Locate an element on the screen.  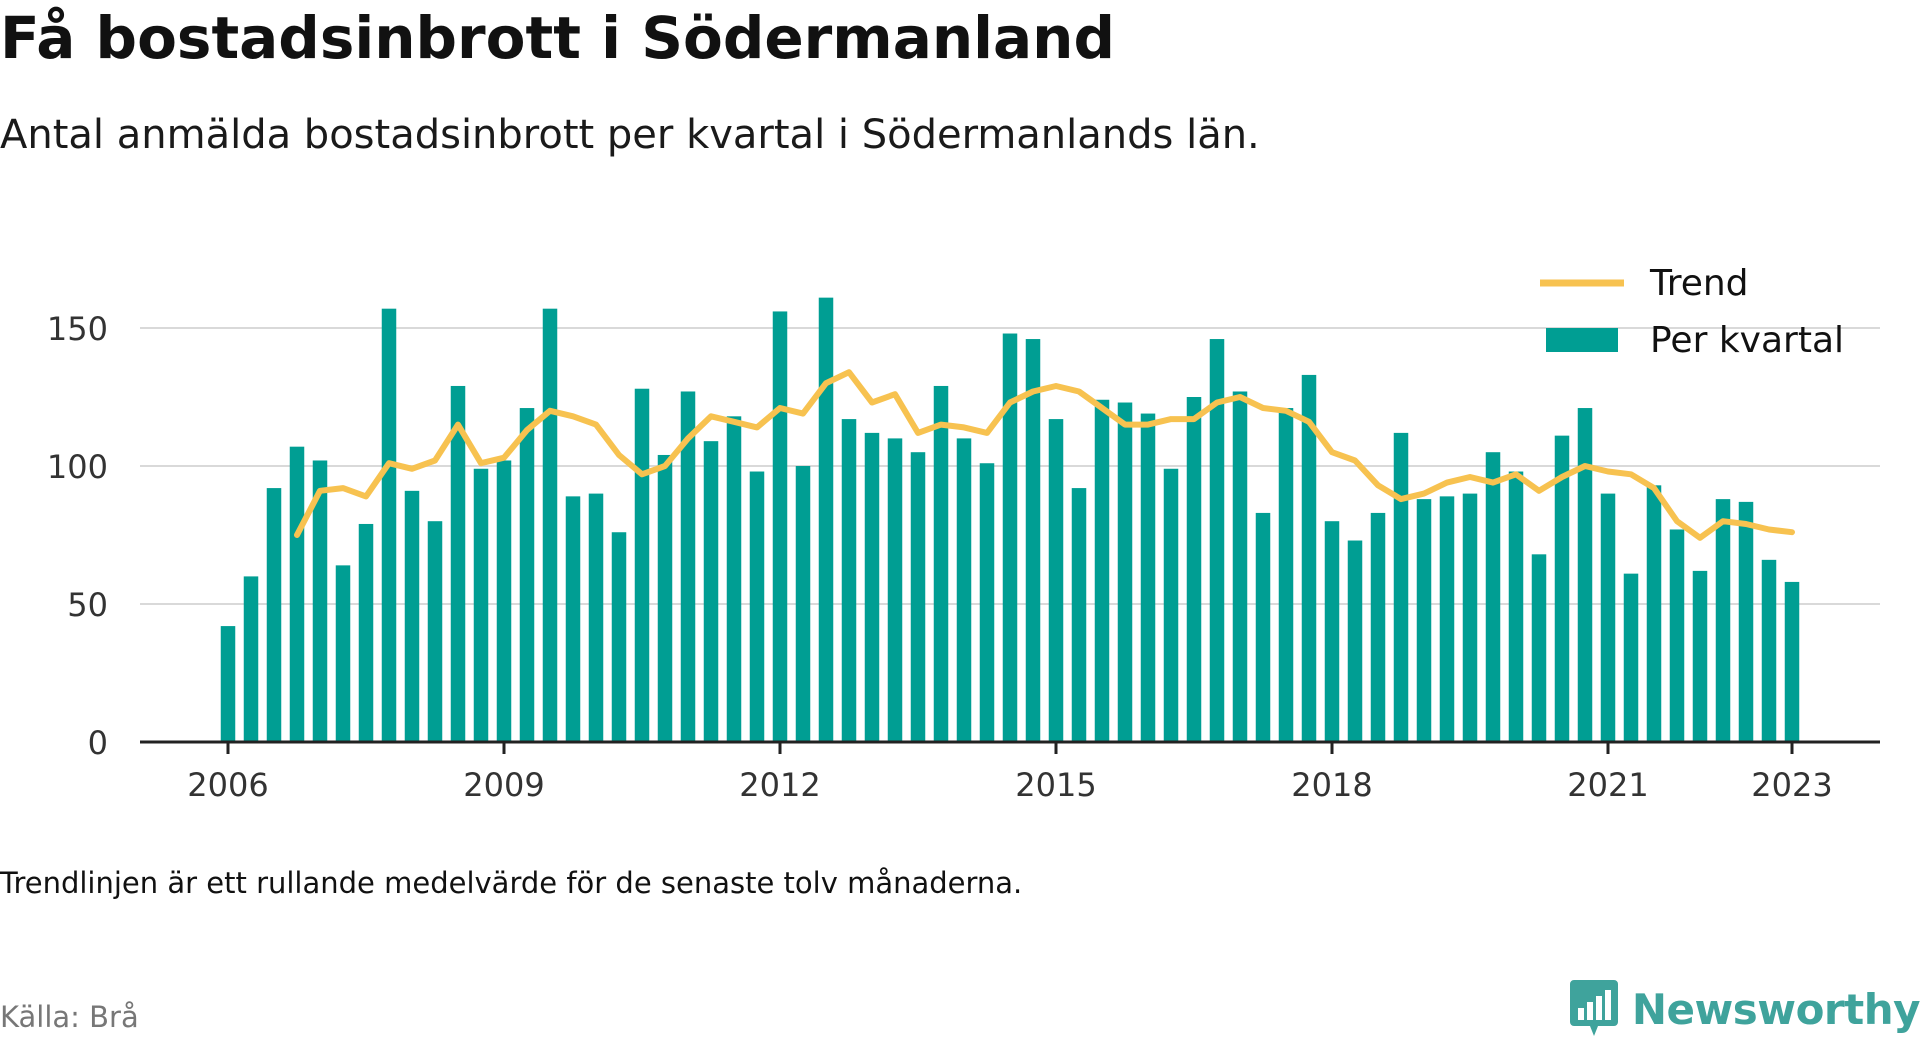
x-tick-label: 2015 is located at coordinates (1055, 785).